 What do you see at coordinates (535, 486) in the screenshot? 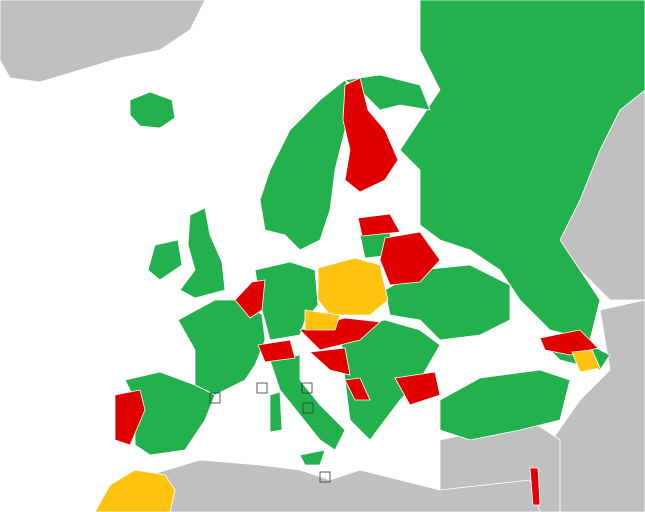
I see `israel` at bounding box center [535, 486].